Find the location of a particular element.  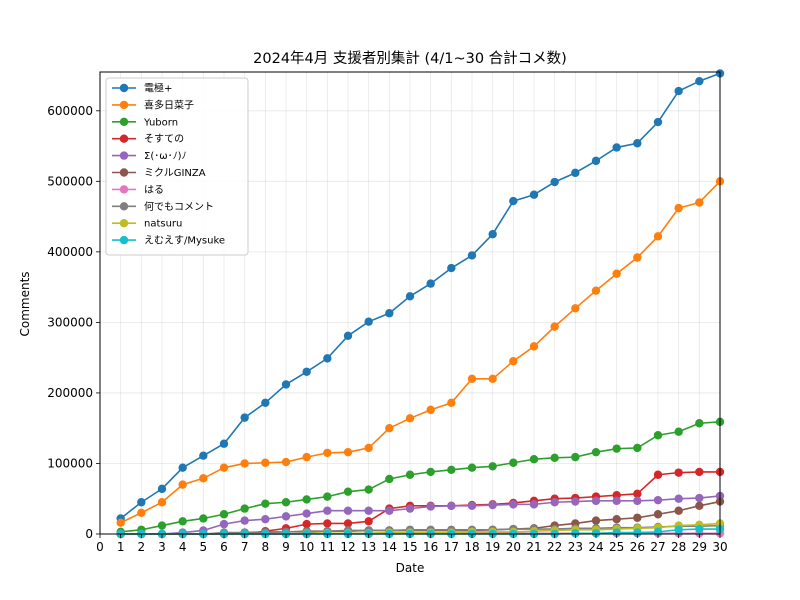

legend-item: natsuru is located at coordinates (147, 224).